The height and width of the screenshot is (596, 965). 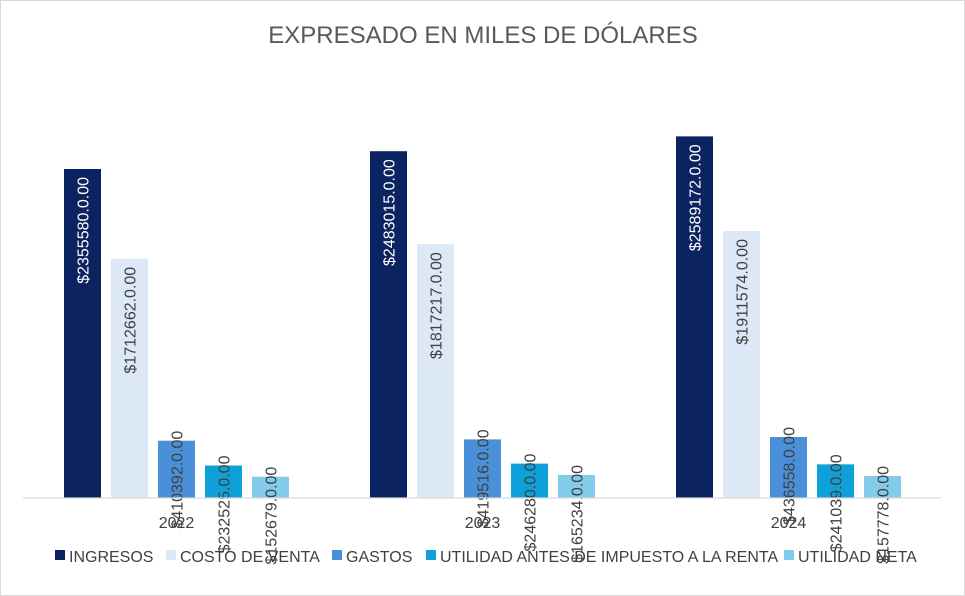 I want to click on legend-label-4: UTILIDAD ANTES DE IMPUESTO A LA RENTA, so click(x=609, y=557).